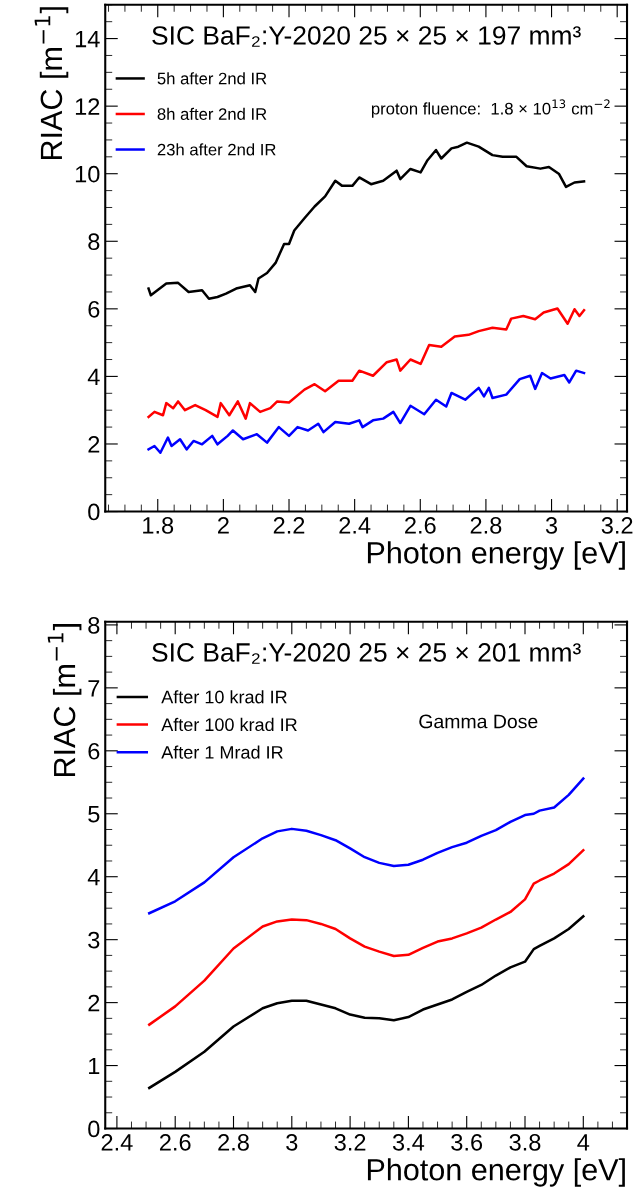  Describe the element at coordinates (94, 1066) in the screenshot. I see `y-tick-label: 1` at that location.